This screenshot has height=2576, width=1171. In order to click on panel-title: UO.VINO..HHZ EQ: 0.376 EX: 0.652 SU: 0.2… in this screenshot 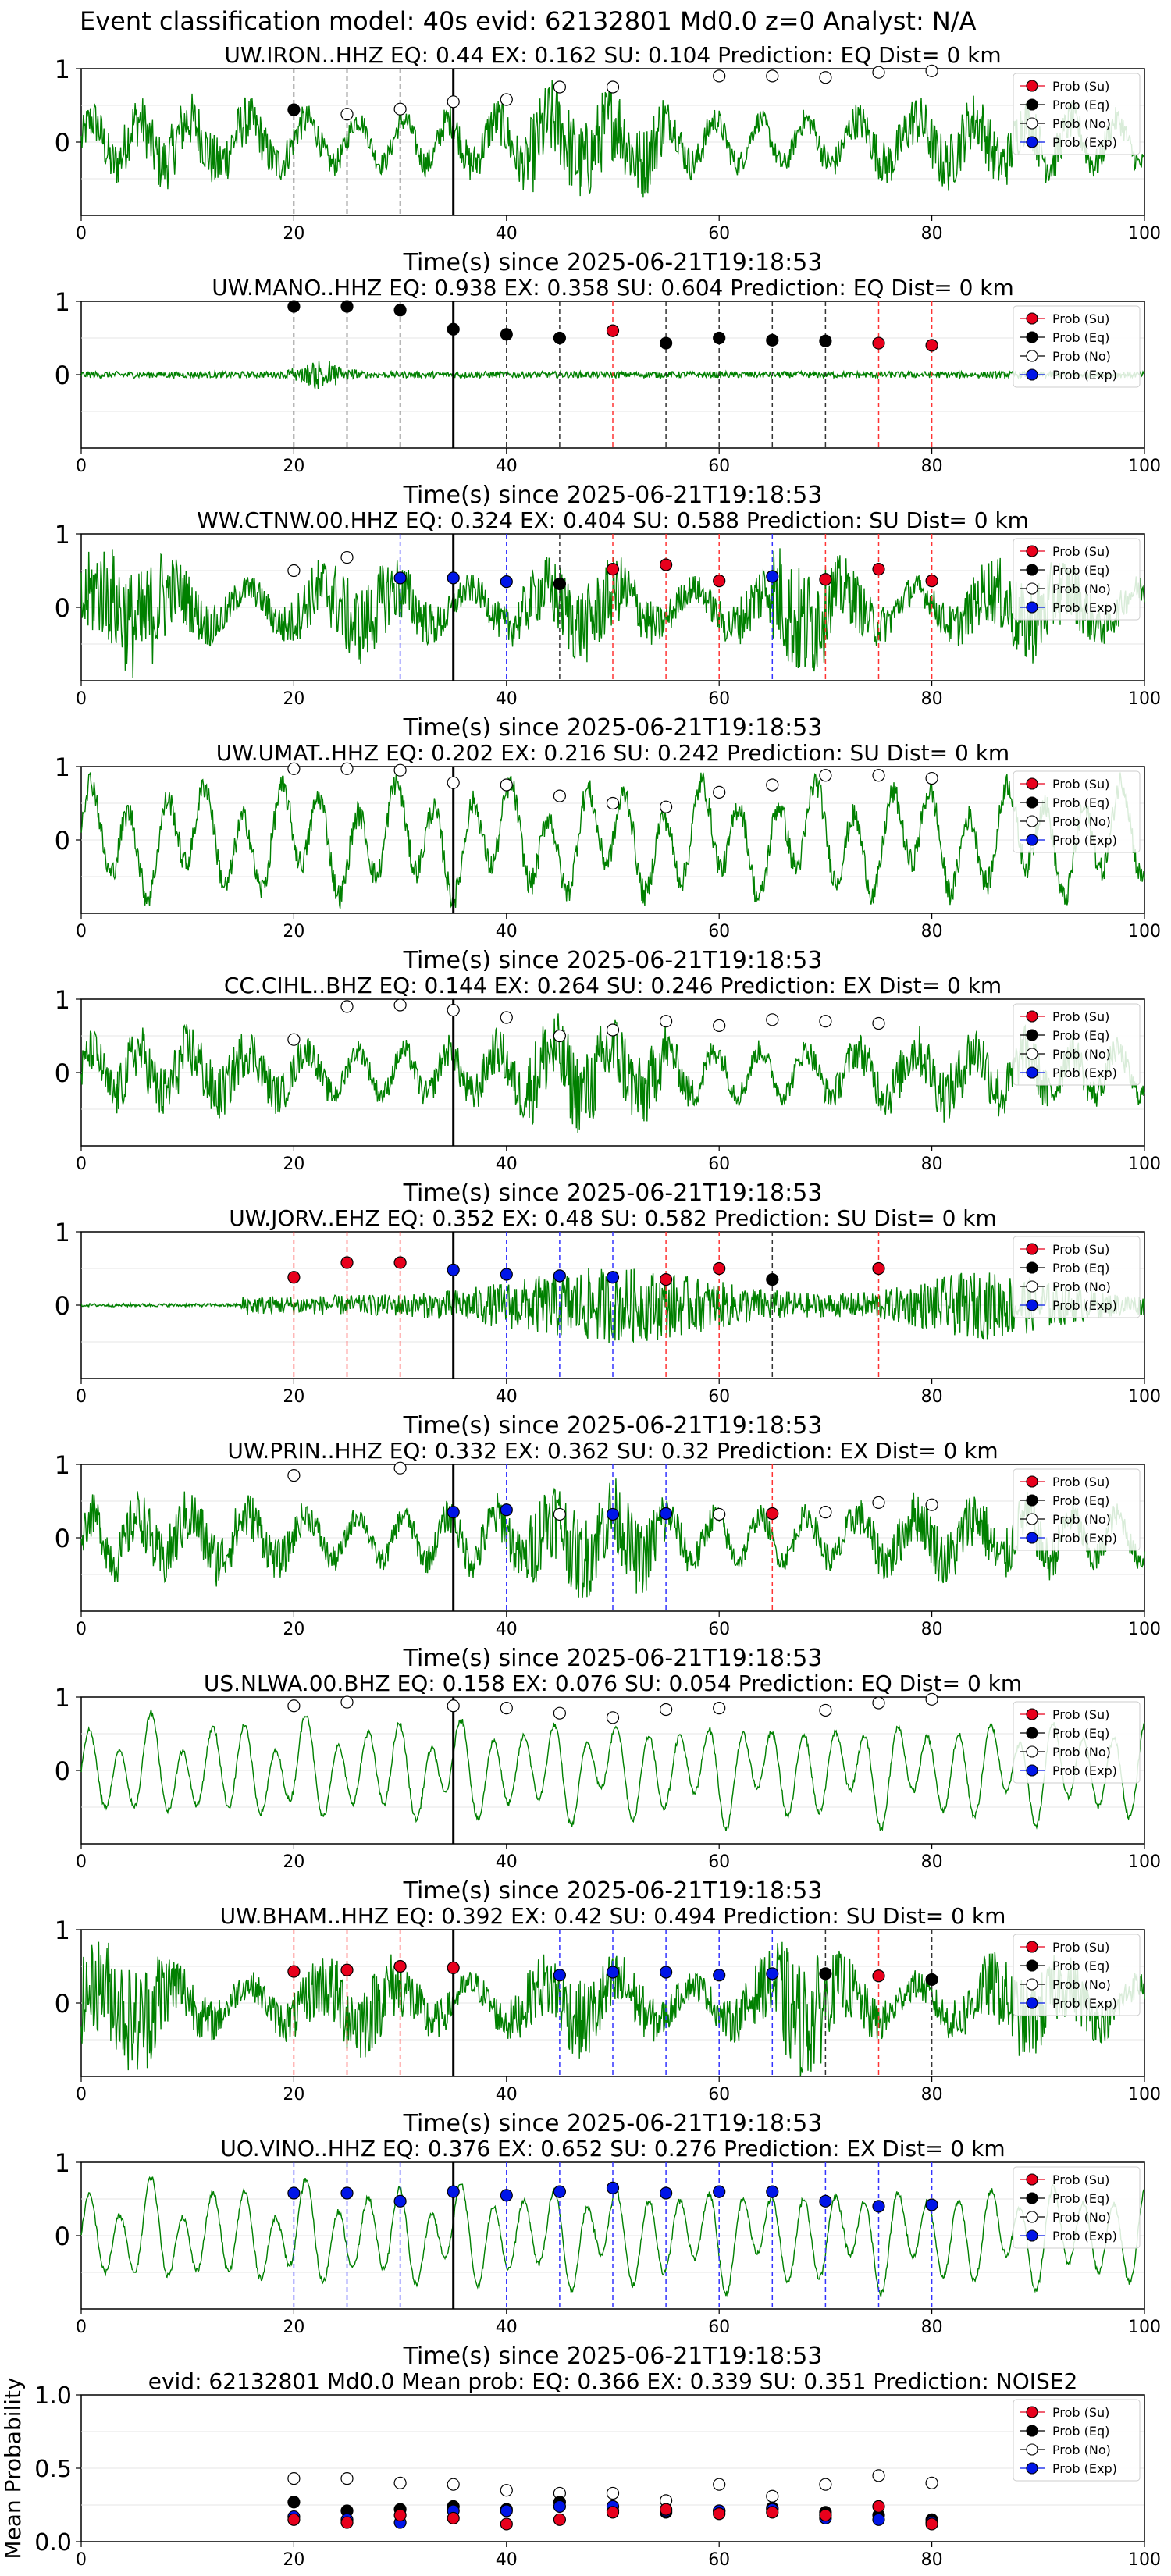, I will do `click(612, 2148)`.